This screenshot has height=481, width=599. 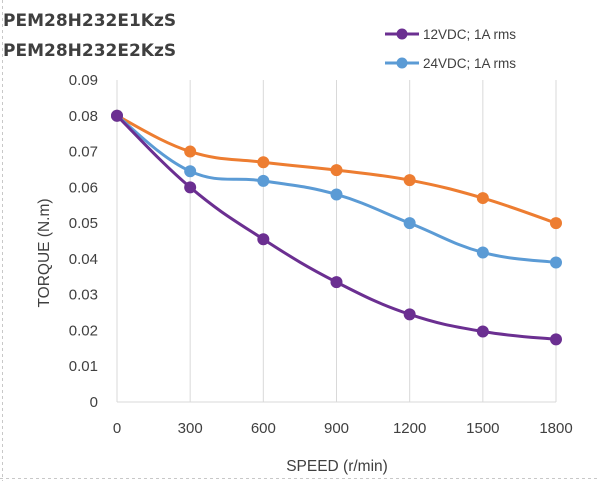 I want to click on legend-entry-1: 12VDC; 1A rms, so click(x=450, y=34).